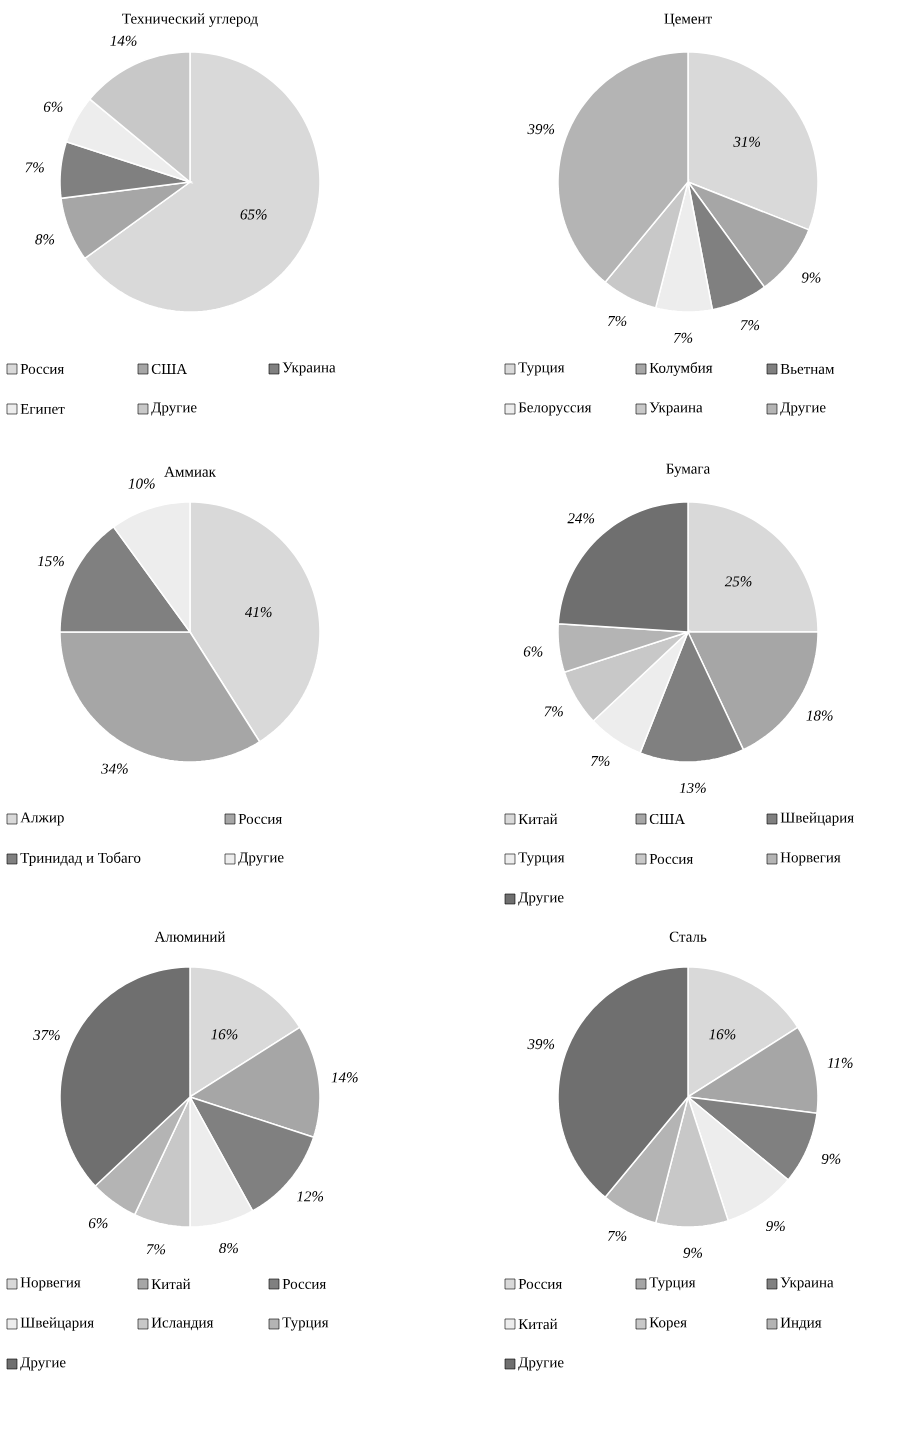 The width and height of the screenshot is (897, 1452). I want to click on legend-label: Корея, so click(668, 1324).